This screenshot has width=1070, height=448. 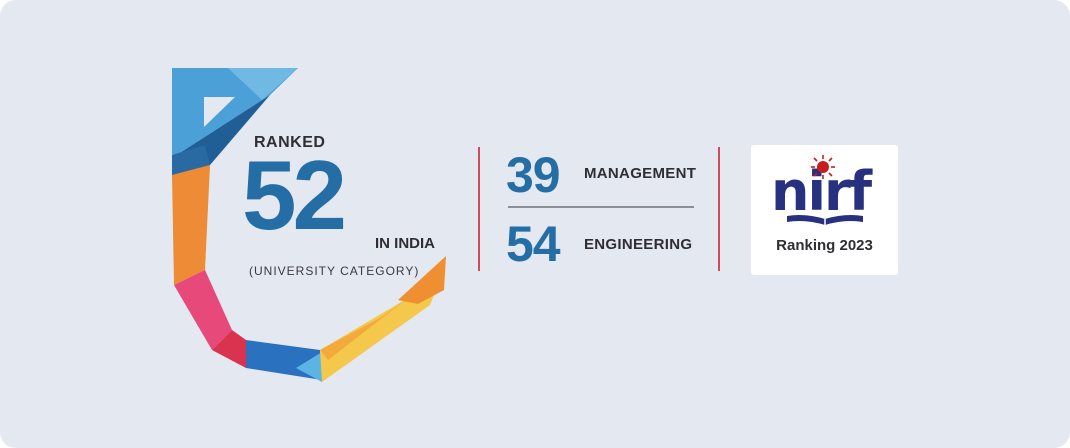 I want to click on nirf-sun-icon, so click(x=823, y=167).